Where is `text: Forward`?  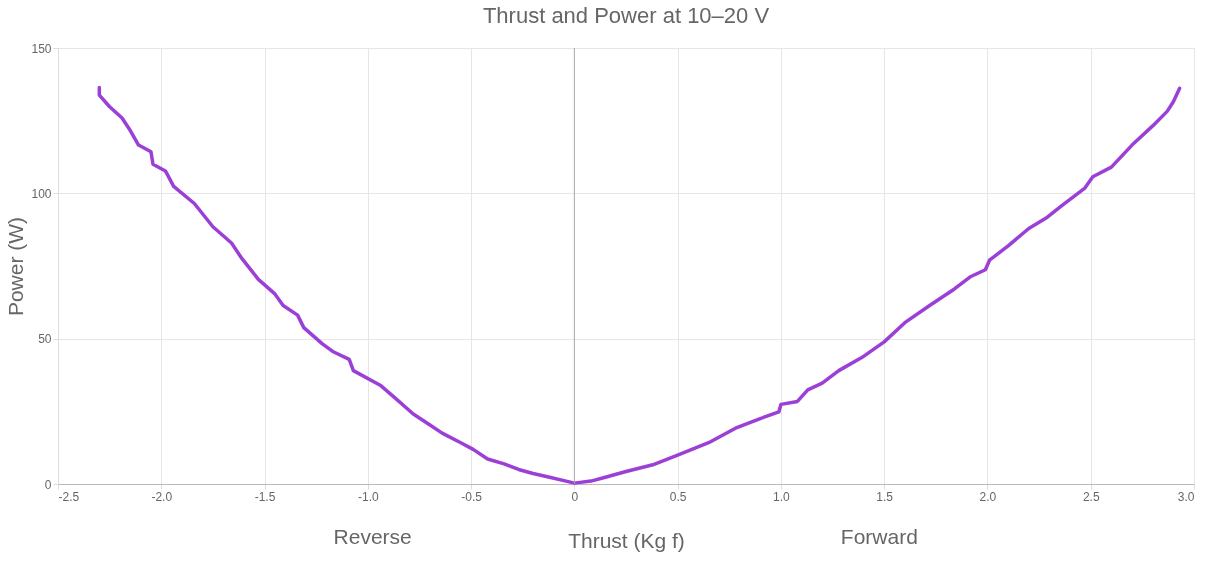 text: Forward is located at coordinates (879, 537).